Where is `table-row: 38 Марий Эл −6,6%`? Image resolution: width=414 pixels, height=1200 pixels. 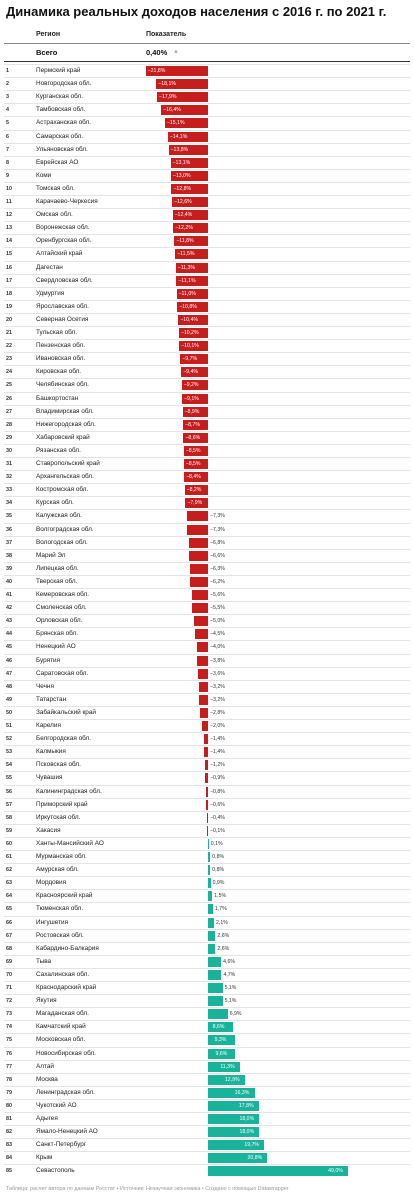 table-row: 38 Марий Эл −6,6% is located at coordinates (207, 555).